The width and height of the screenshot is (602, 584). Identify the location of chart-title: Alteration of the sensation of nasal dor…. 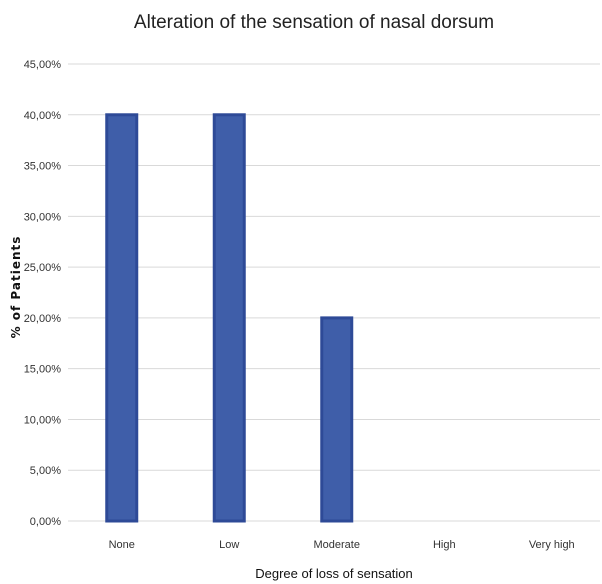
(314, 22).